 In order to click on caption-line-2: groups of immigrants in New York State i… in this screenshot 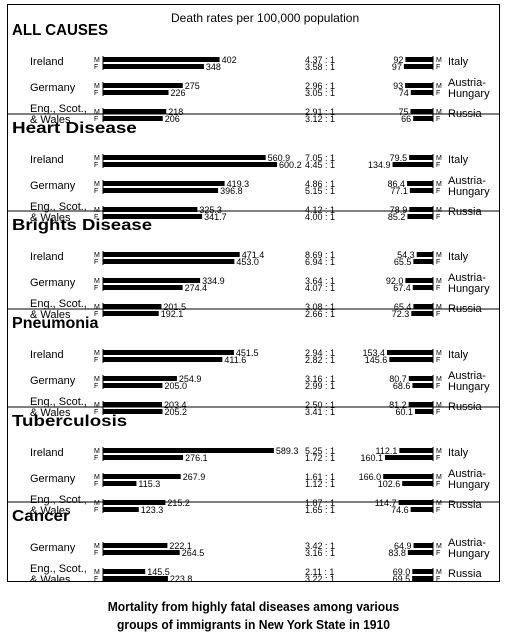, I will do `click(253, 624)`.